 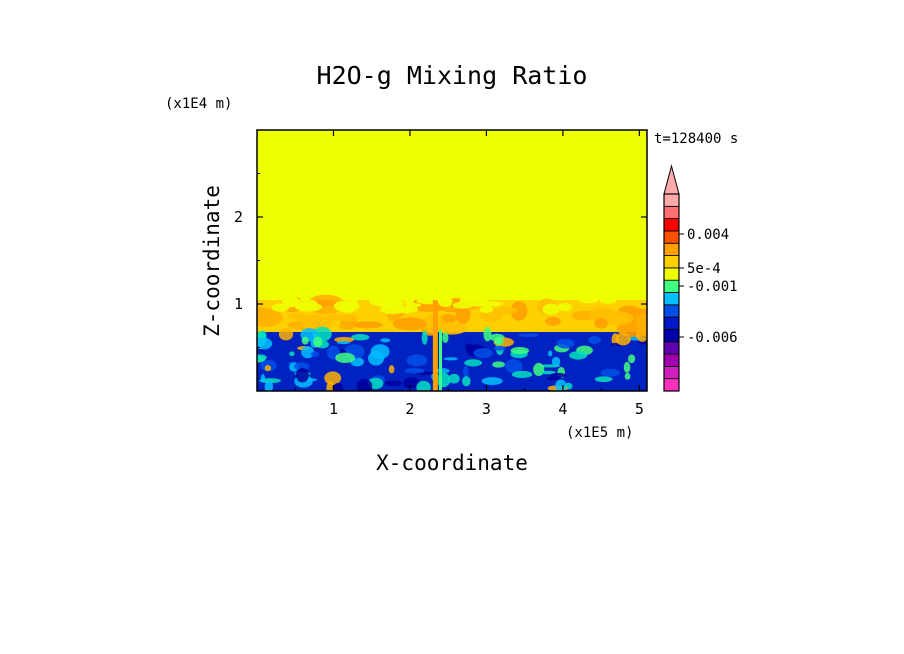 What do you see at coordinates (599, 433) in the screenshot?
I see `x-unit-label: (x1E5 m)` at bounding box center [599, 433].